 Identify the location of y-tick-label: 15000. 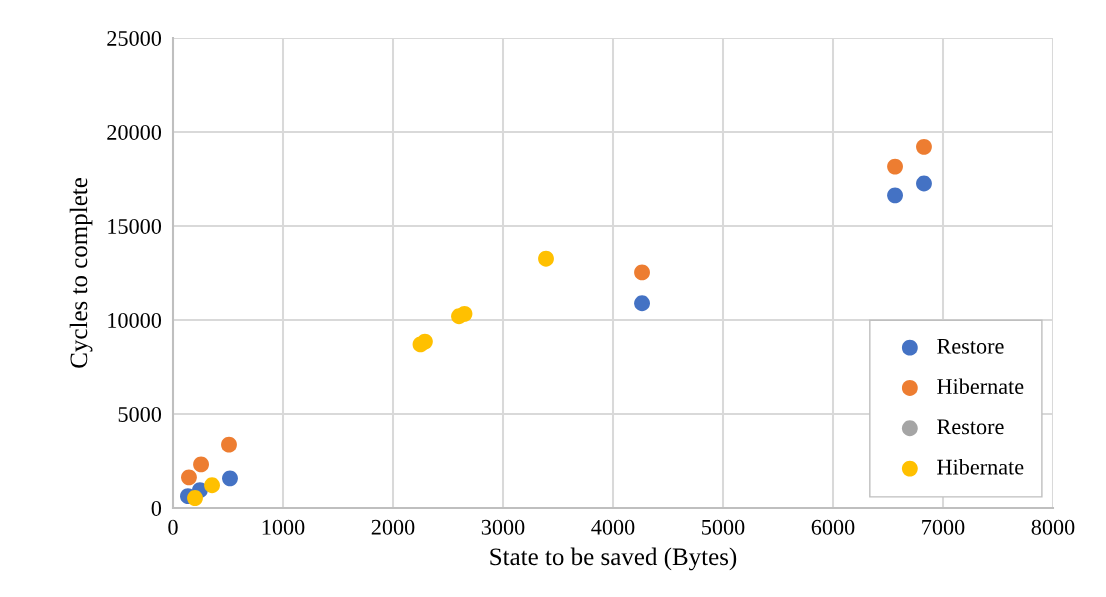
(135, 226).